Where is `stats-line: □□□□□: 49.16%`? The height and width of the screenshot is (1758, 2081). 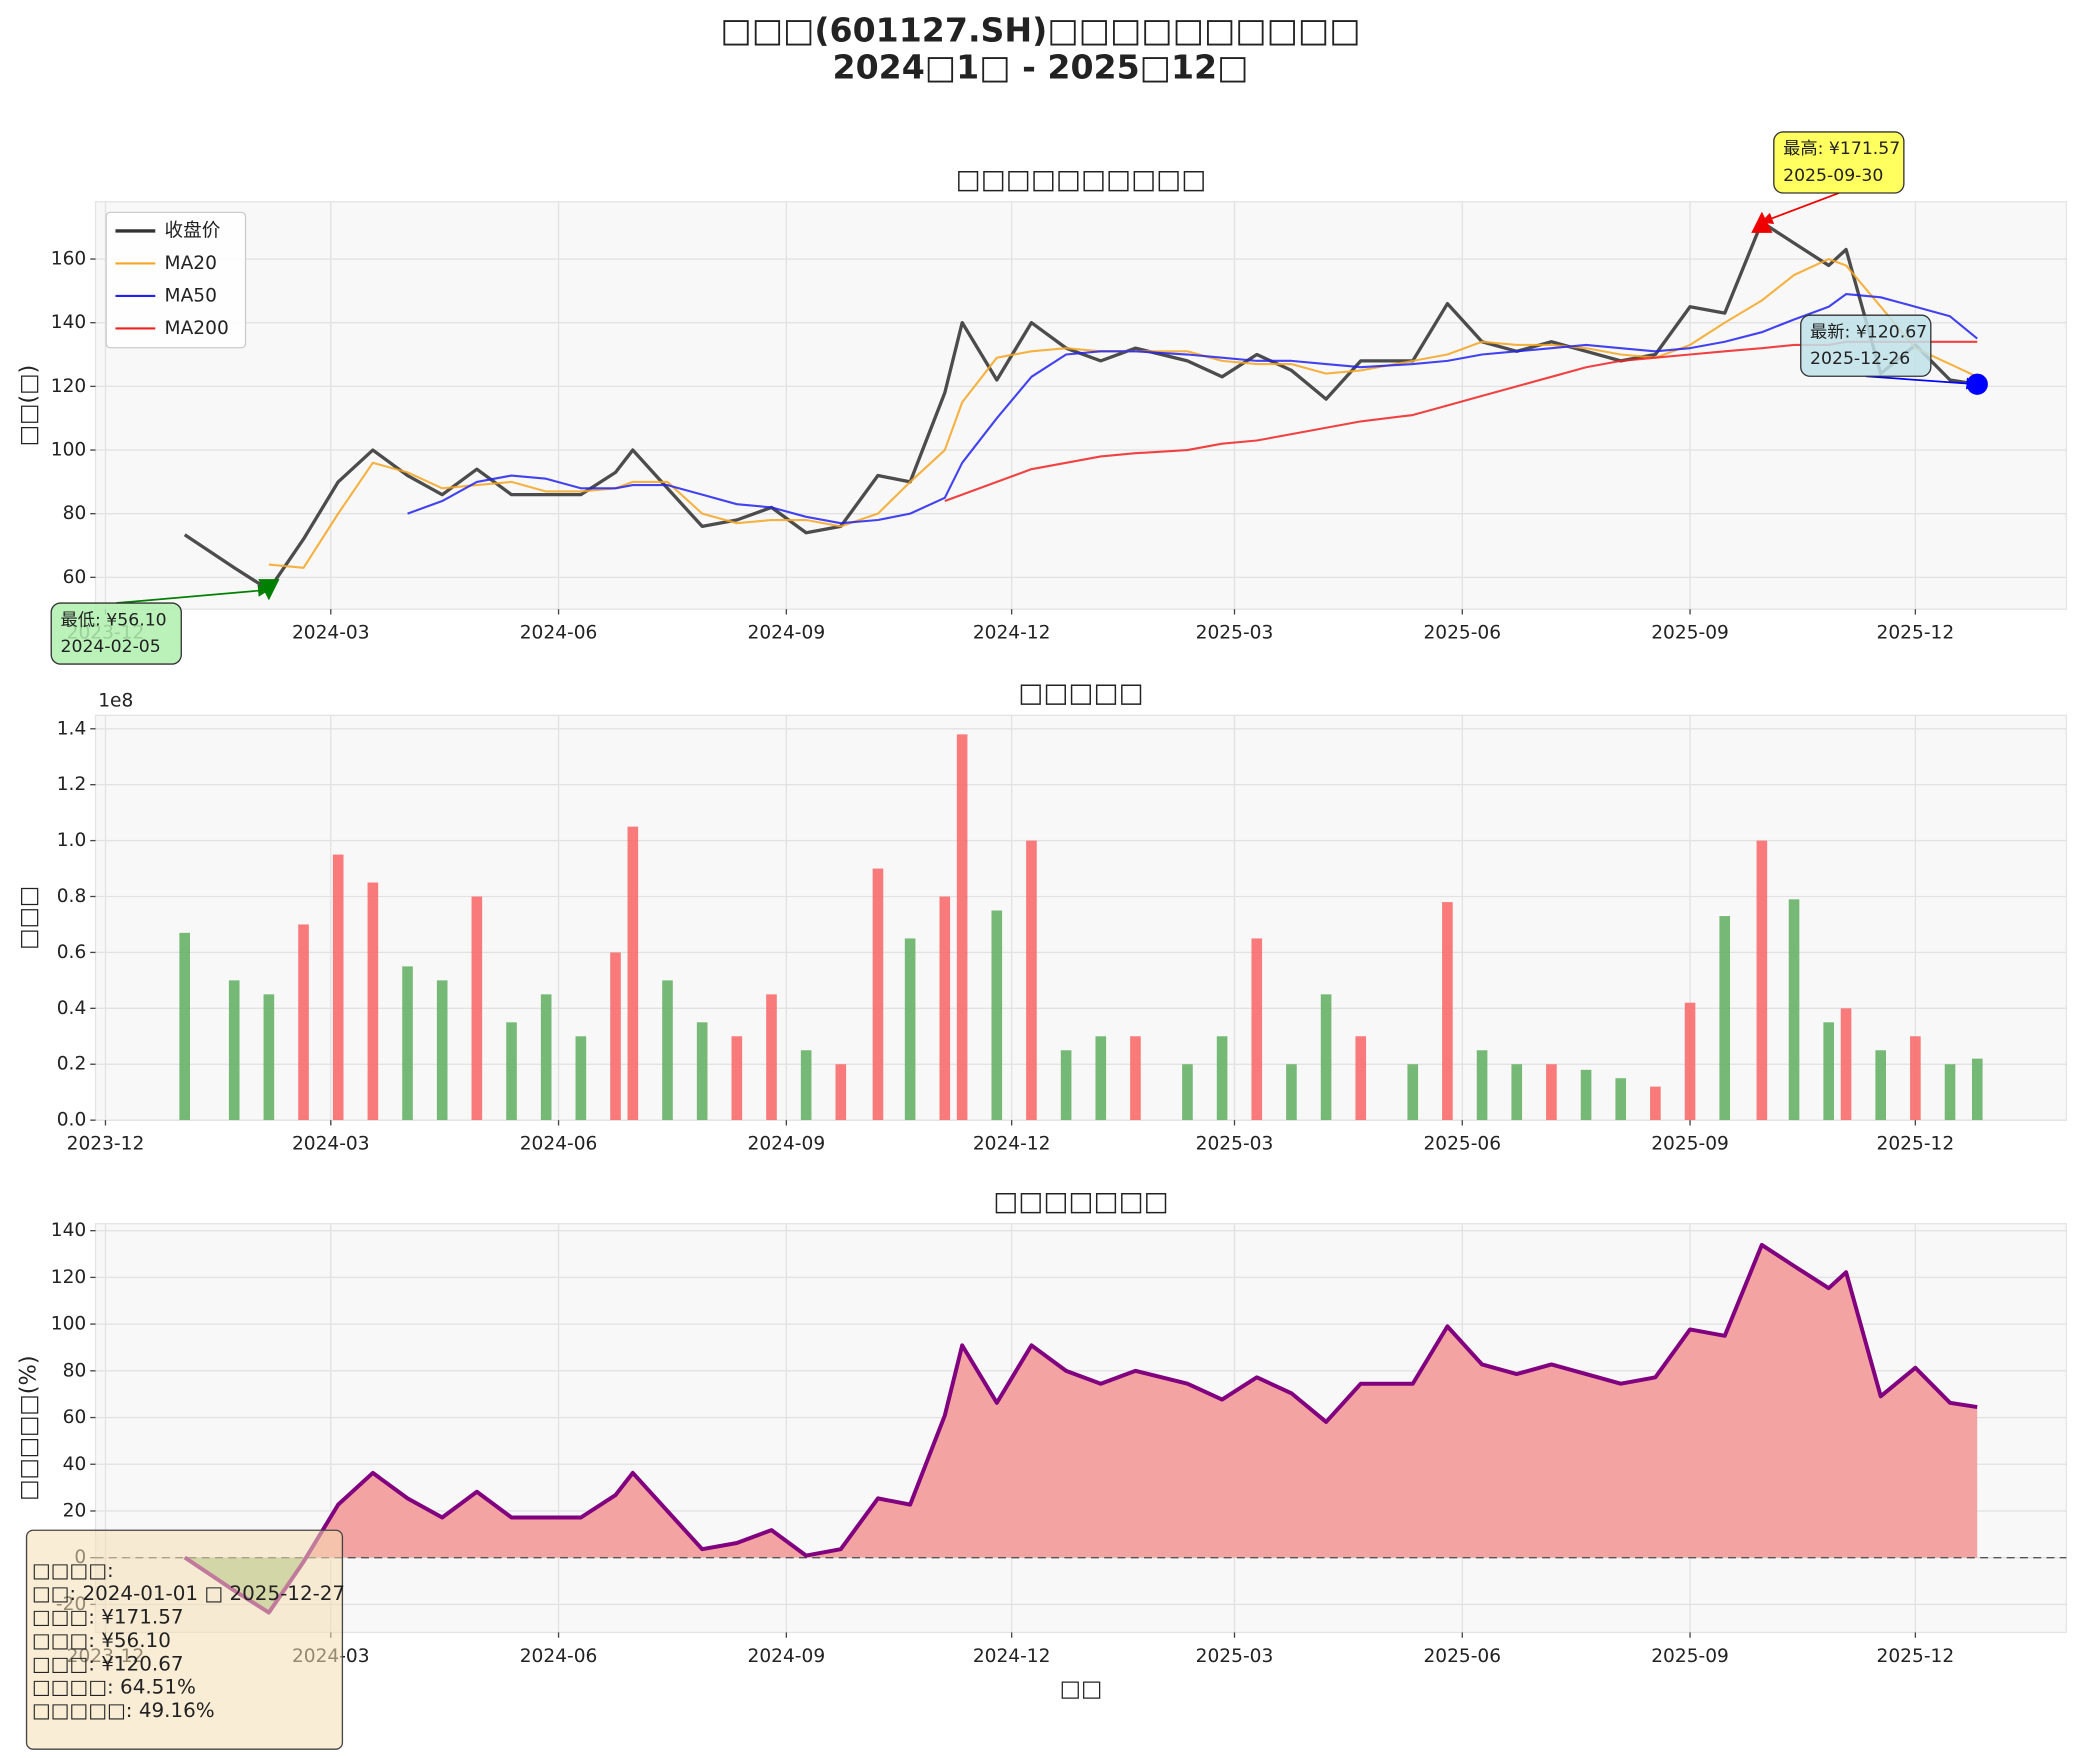 stats-line: □□□□□: 49.16% is located at coordinates (123, 1710).